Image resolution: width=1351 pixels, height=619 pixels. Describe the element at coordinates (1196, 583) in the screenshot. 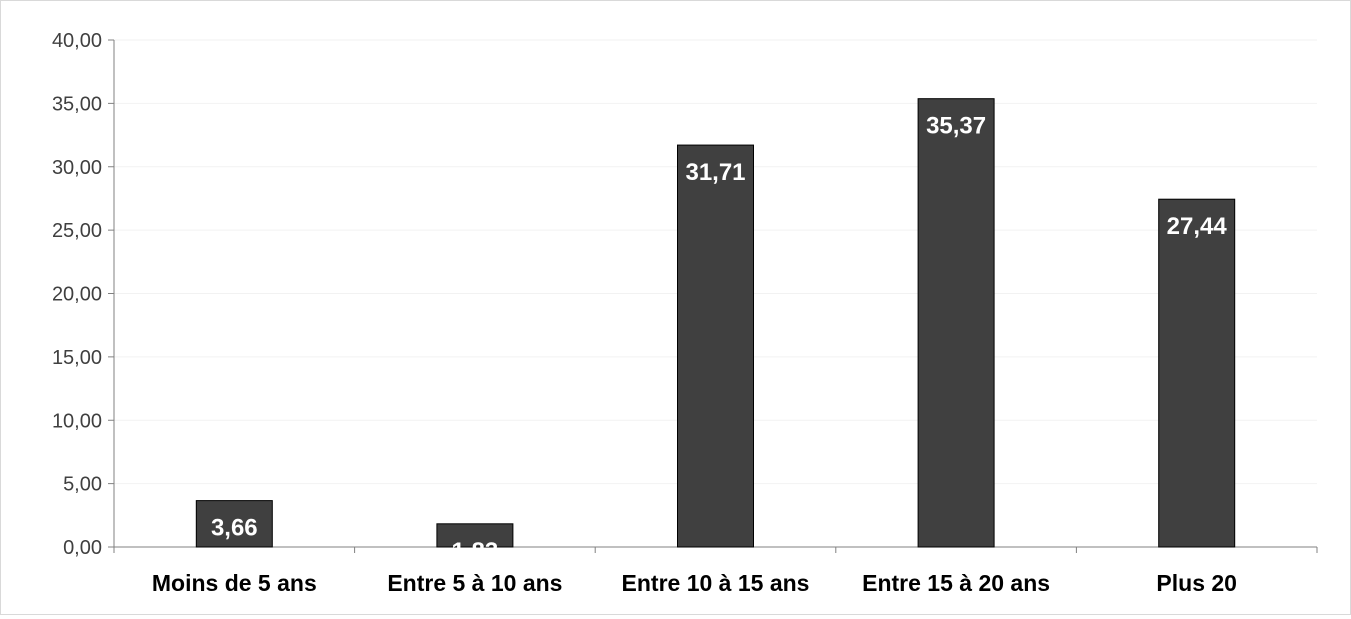

I see `x-category-label: Plus 20` at that location.